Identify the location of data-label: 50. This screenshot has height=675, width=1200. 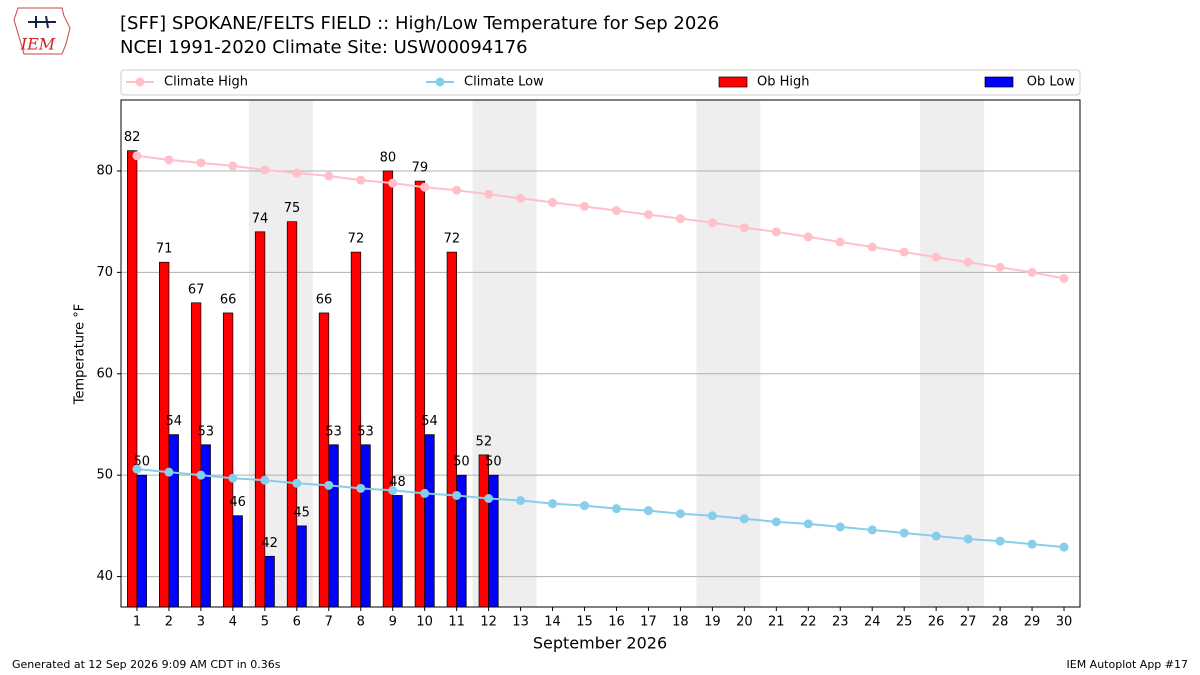
(493, 462).